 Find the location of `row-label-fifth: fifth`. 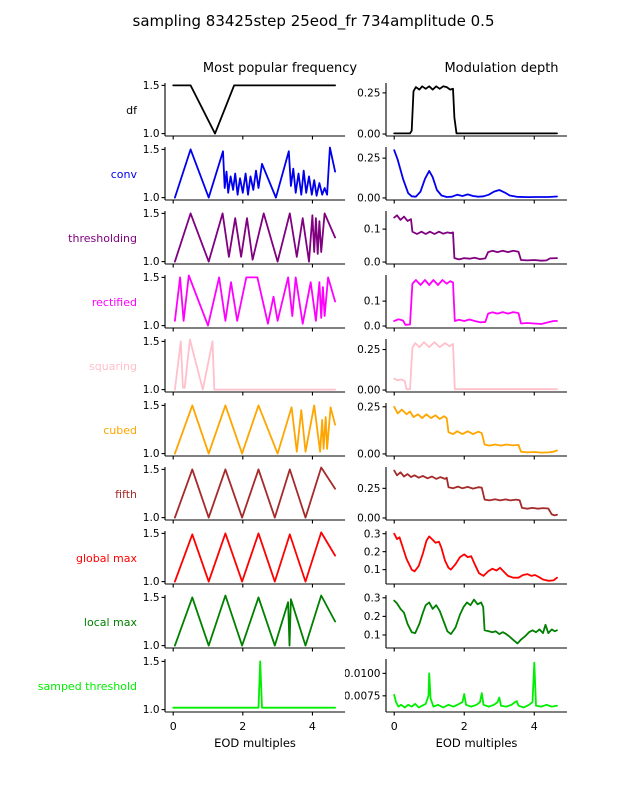

row-label-fifth: fifth is located at coordinates (126, 494).